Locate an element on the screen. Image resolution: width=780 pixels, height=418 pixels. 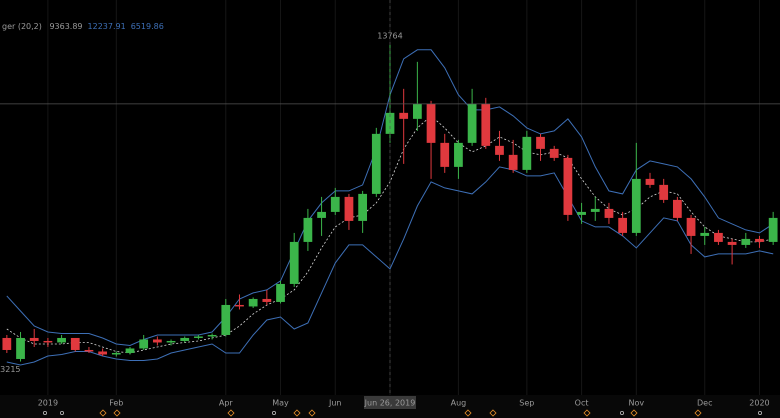
indicator-legend: ger (20,2) 9363.89 12237.91 6519.86 is located at coordinates (83, 26).